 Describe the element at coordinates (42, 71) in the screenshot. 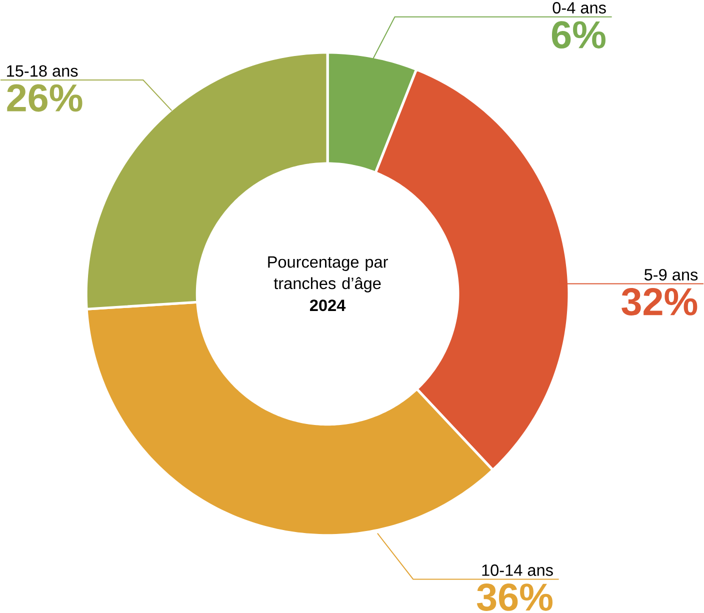

I see `slice-label: 15-18 ans` at that location.